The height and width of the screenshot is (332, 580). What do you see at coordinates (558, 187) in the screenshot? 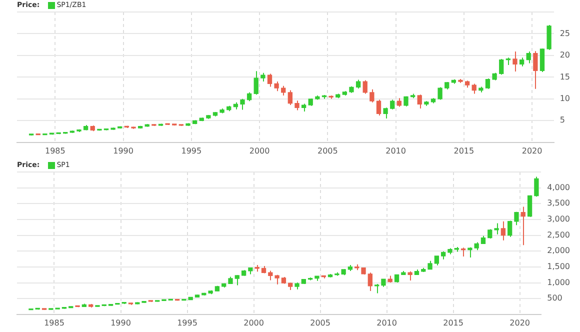
I see `y-tick-label: 4,000` at bounding box center [558, 187].